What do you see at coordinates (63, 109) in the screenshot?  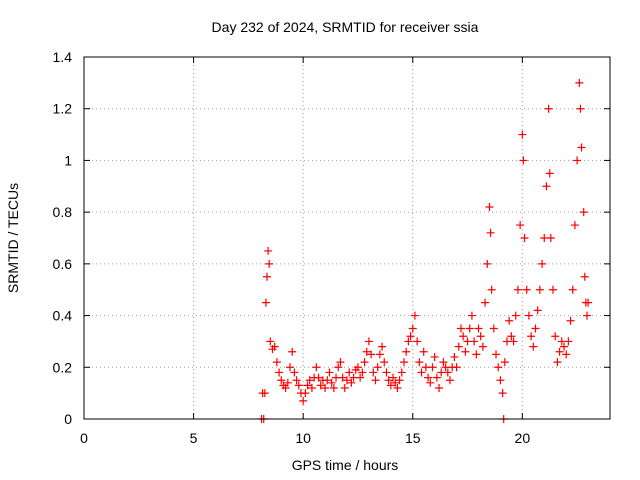 I see `y-tick-label: 1.2` at bounding box center [63, 109].